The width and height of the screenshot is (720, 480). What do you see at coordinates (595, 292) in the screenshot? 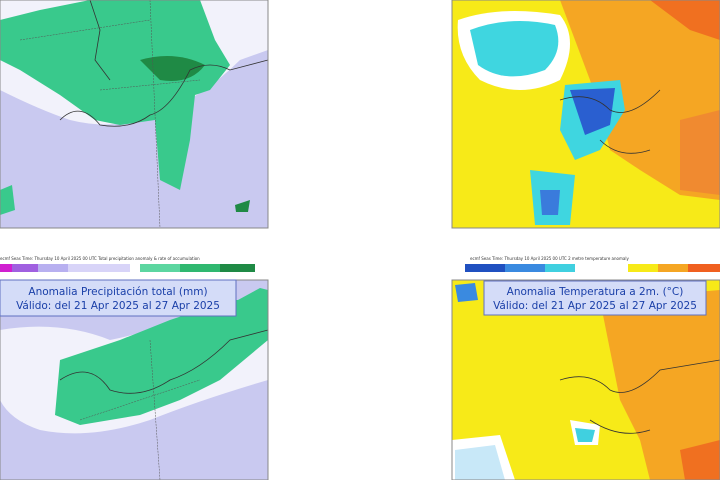
I see `map-title: Anomalia Temperatura a 2m. (°C)` at bounding box center [595, 292].